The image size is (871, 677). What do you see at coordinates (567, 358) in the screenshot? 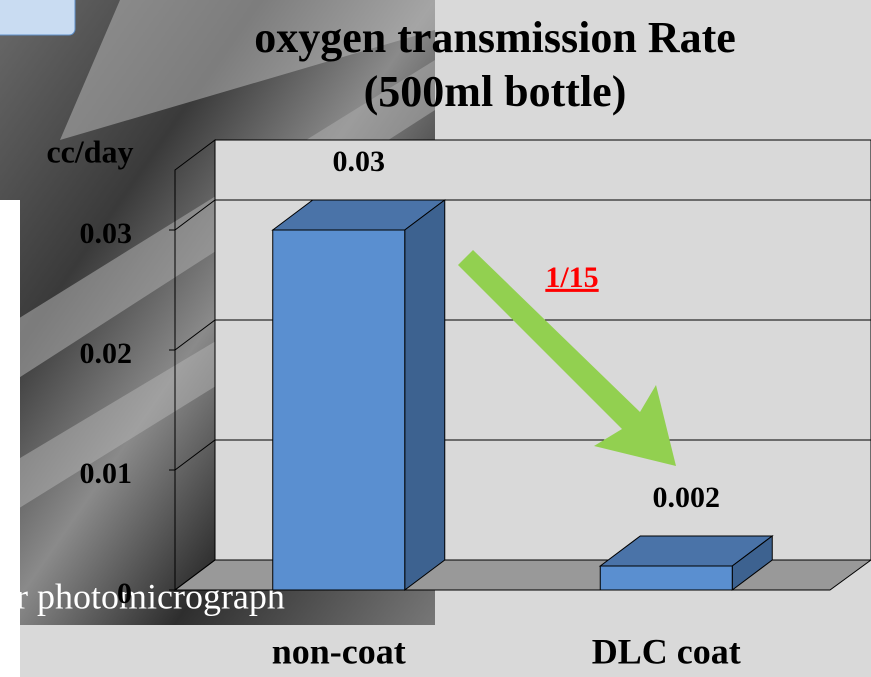
I see `arrow` at bounding box center [567, 358].